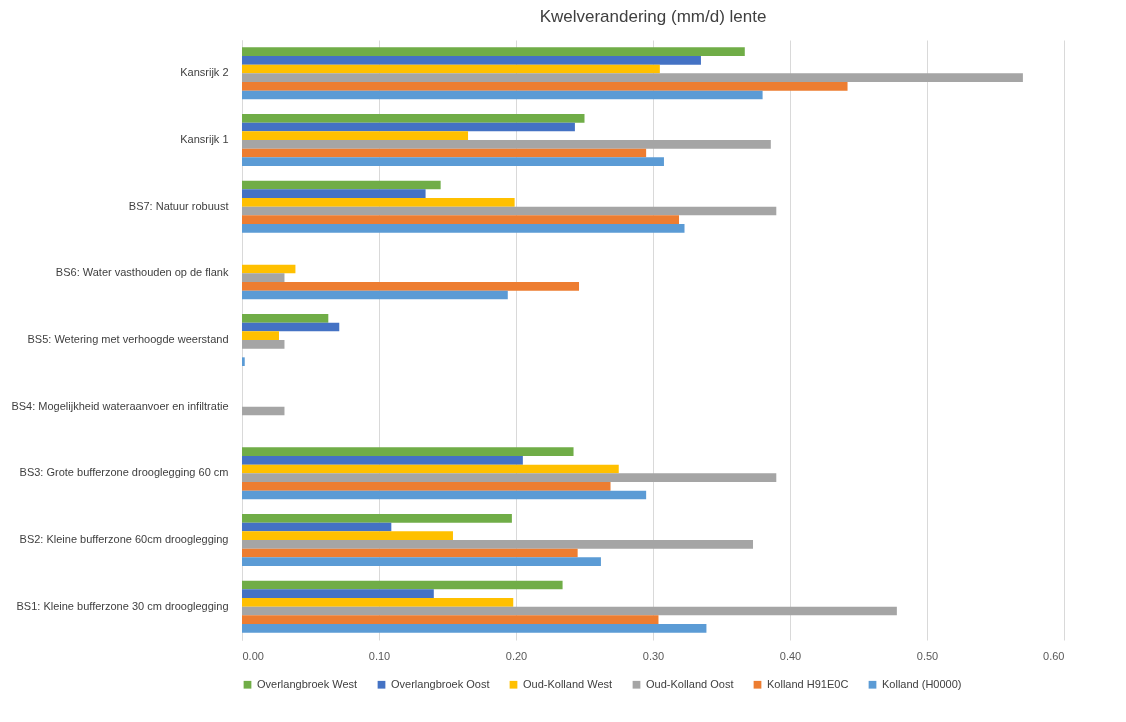 The height and width of the screenshot is (722, 1126). What do you see at coordinates (922, 683) in the screenshot?
I see `legend-label: Kolland (H0000)` at bounding box center [922, 683].